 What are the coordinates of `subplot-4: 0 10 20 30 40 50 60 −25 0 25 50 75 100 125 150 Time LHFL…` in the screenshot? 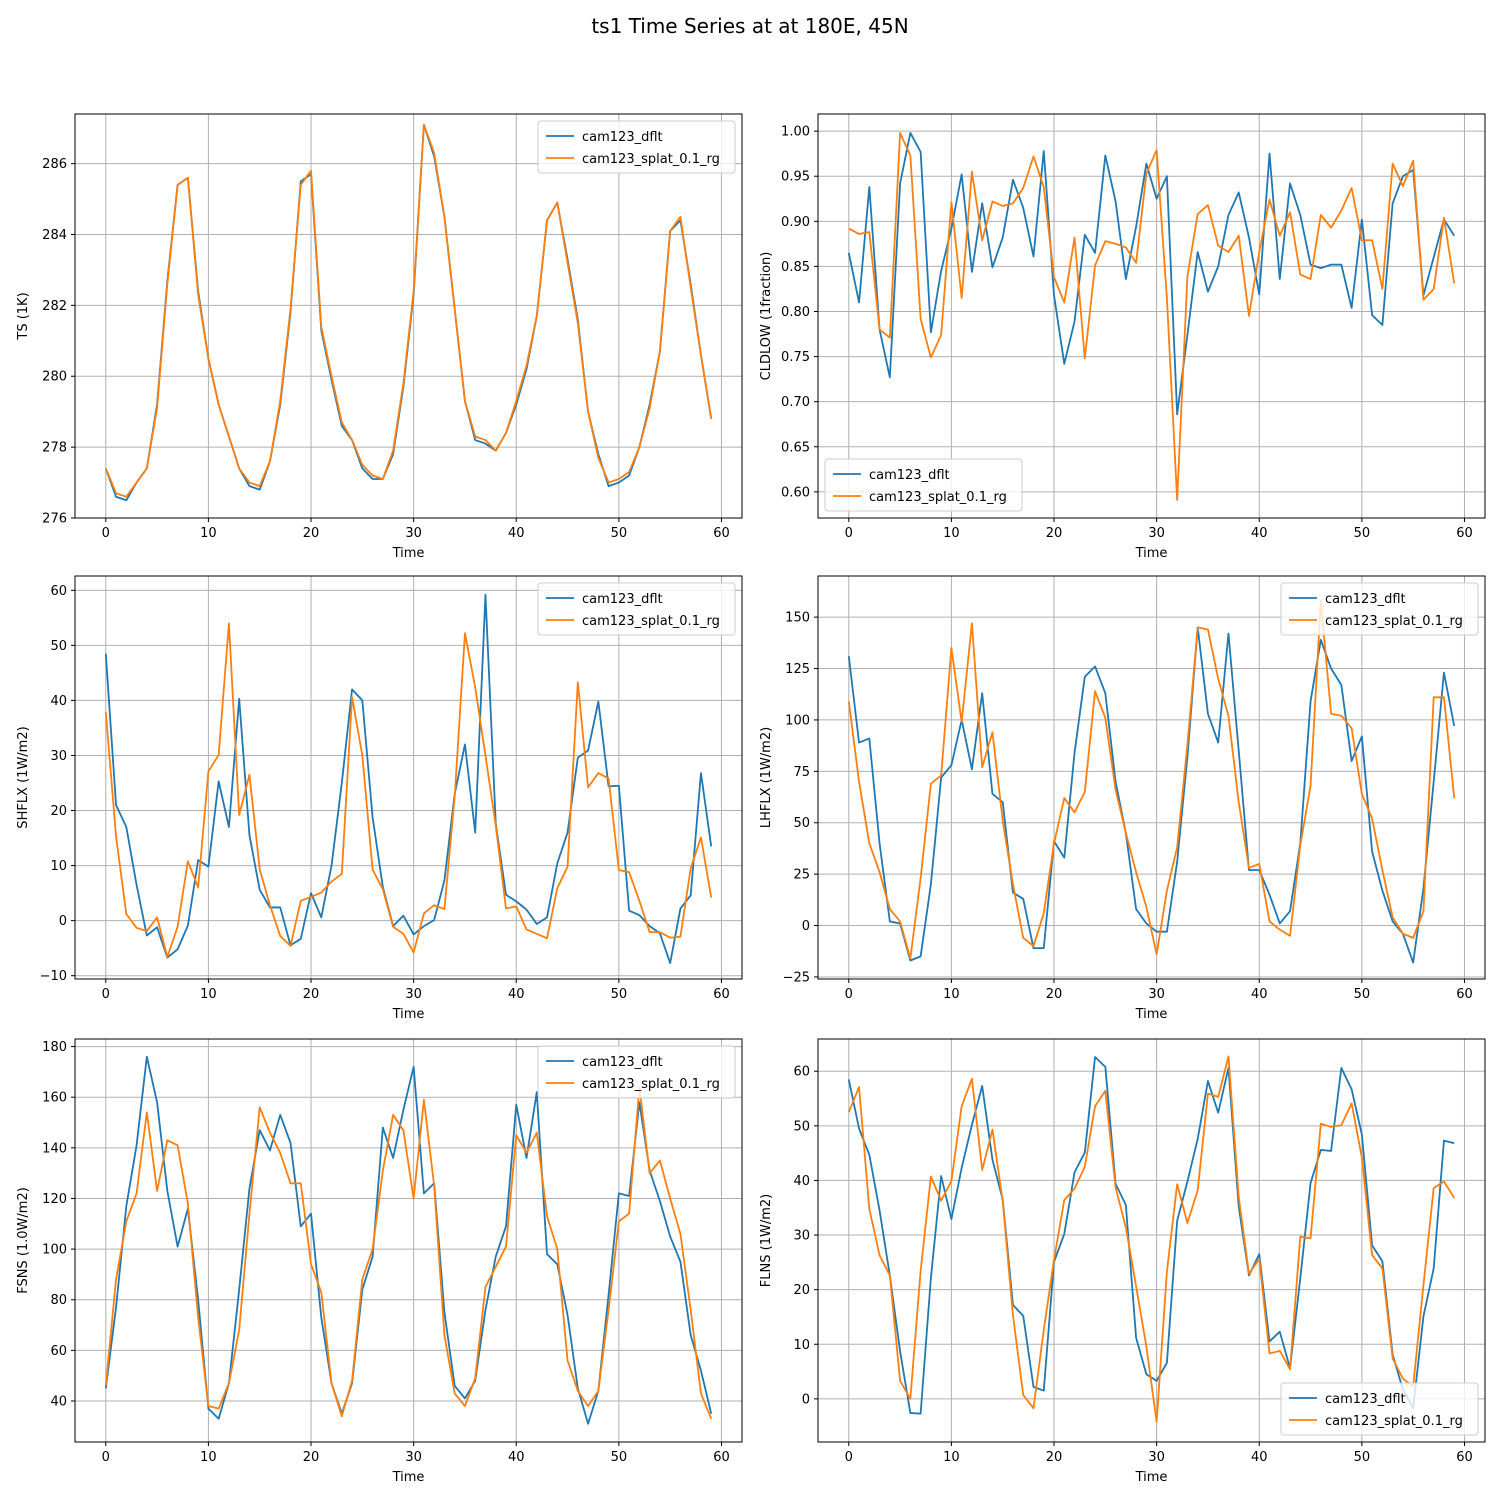 It's located at (1122, 798).